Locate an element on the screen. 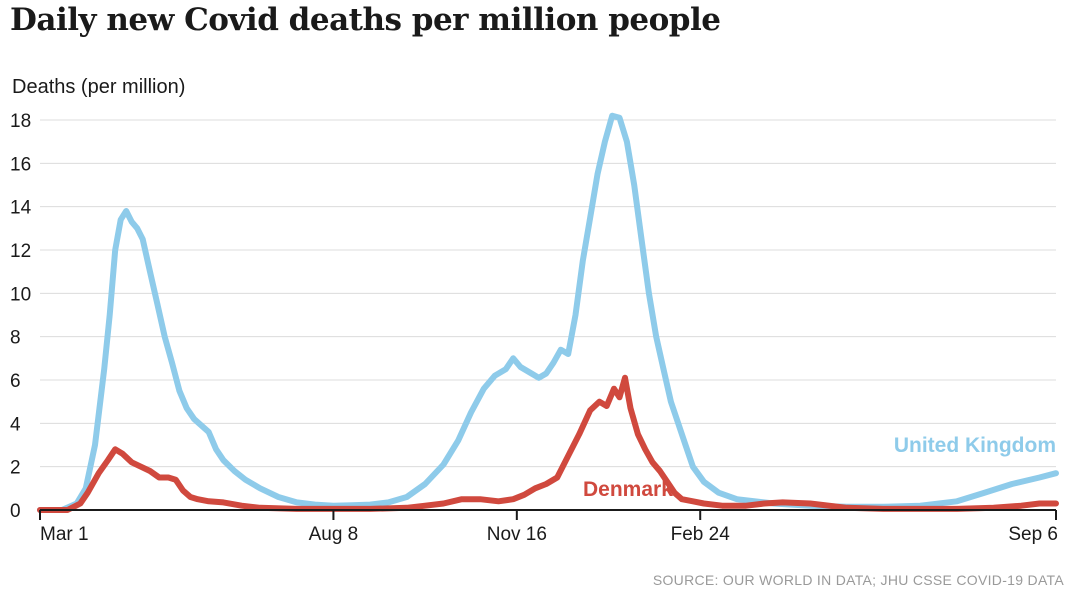  y-tick-label-0: 0 is located at coordinates (15, 511).